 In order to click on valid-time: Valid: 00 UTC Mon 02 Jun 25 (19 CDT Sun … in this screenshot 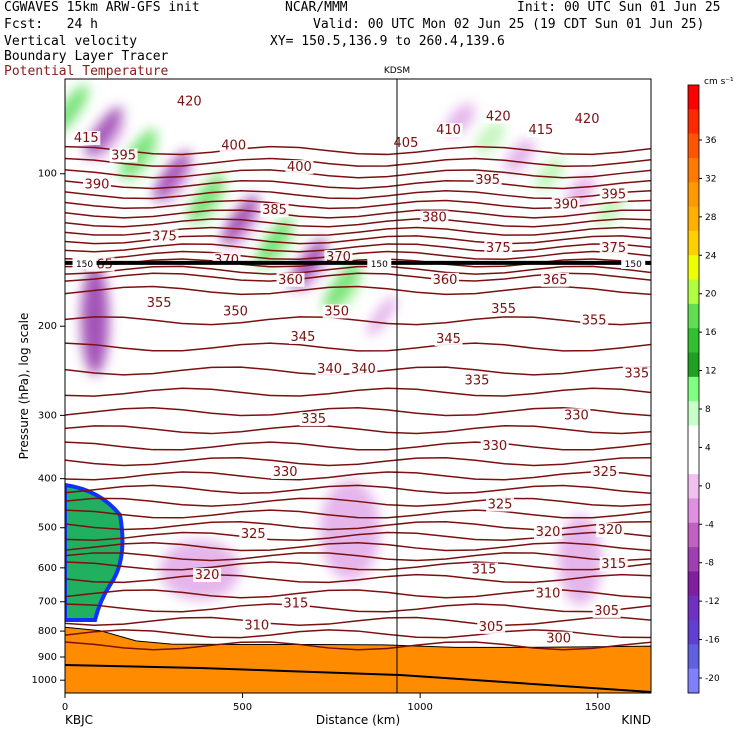, I will do `click(509, 24)`.